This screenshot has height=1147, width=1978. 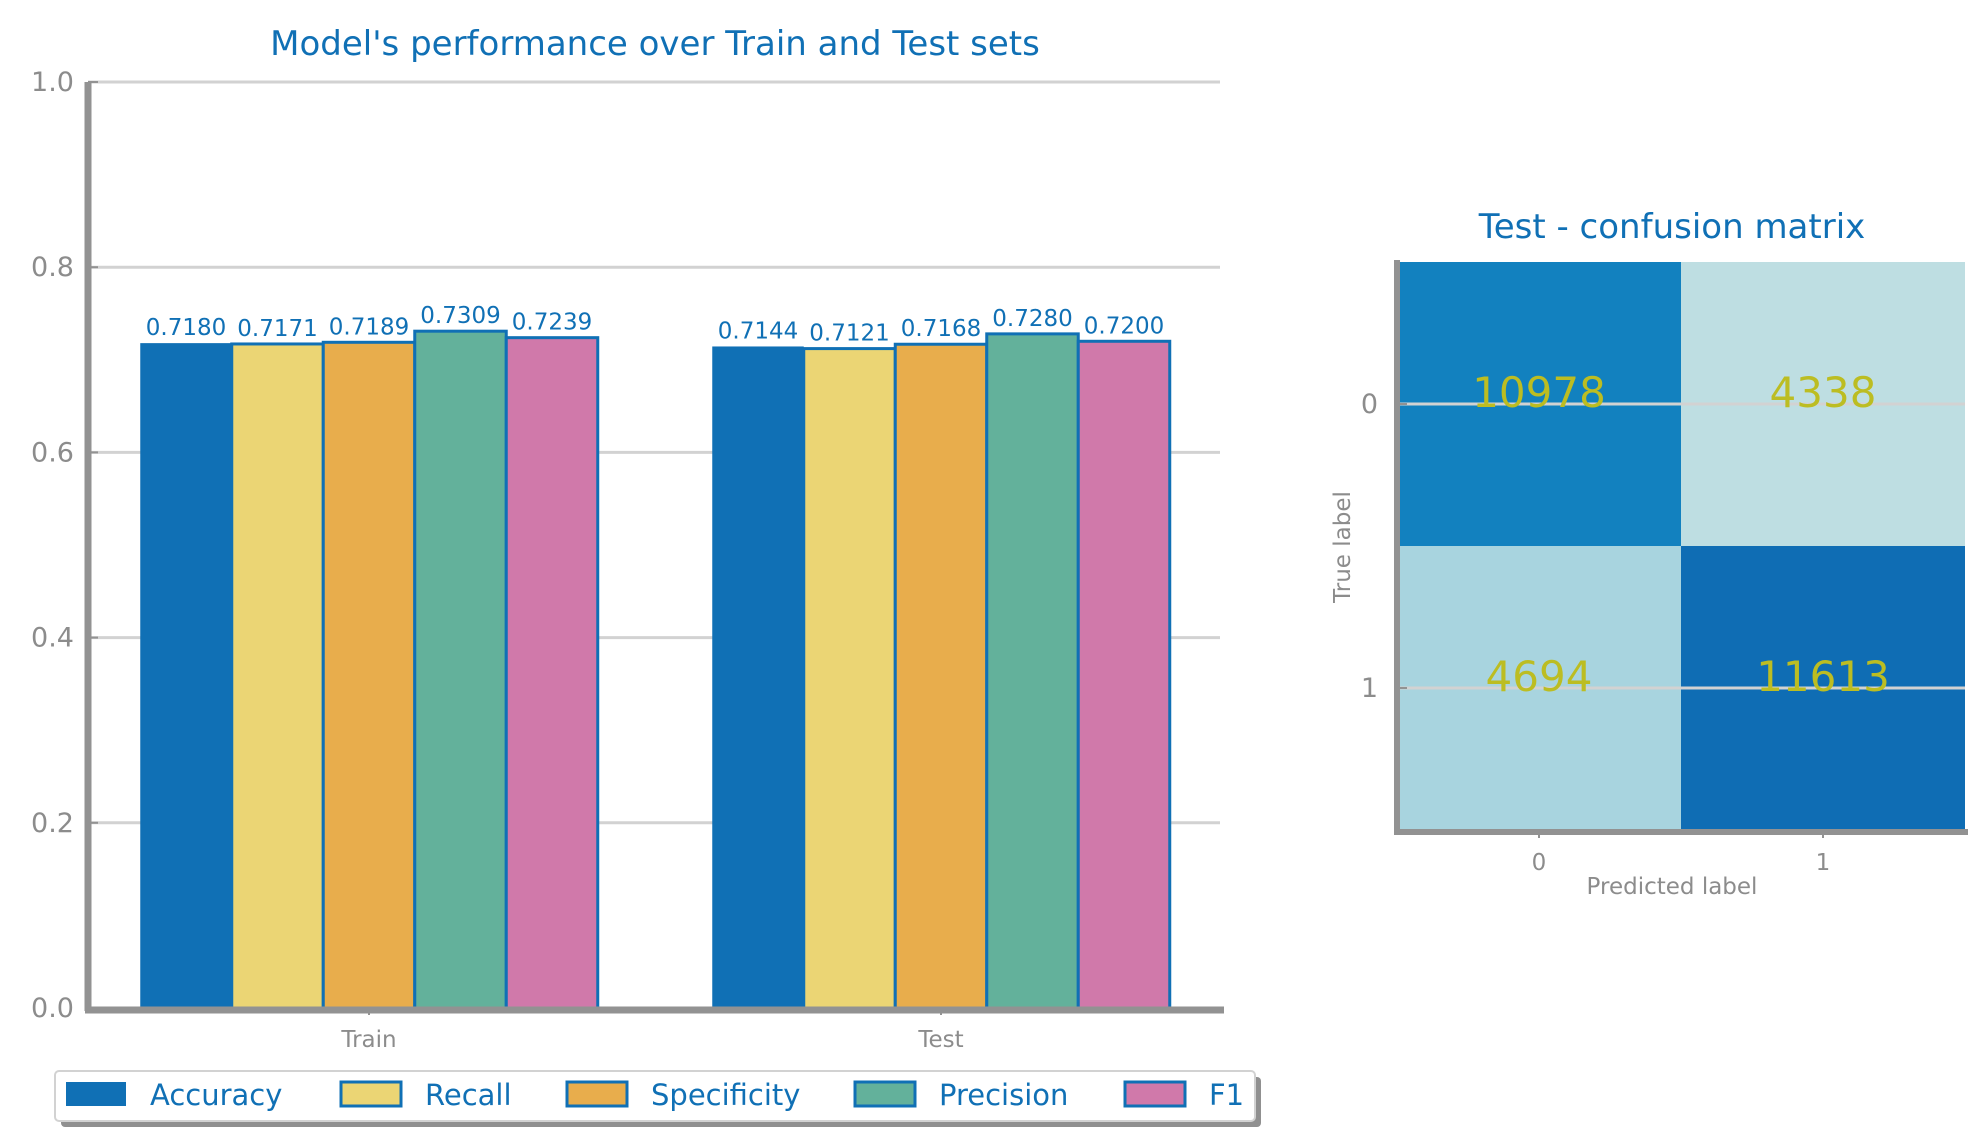 What do you see at coordinates (1672, 887) in the screenshot?
I see `x-axis-label: Predicted label` at bounding box center [1672, 887].